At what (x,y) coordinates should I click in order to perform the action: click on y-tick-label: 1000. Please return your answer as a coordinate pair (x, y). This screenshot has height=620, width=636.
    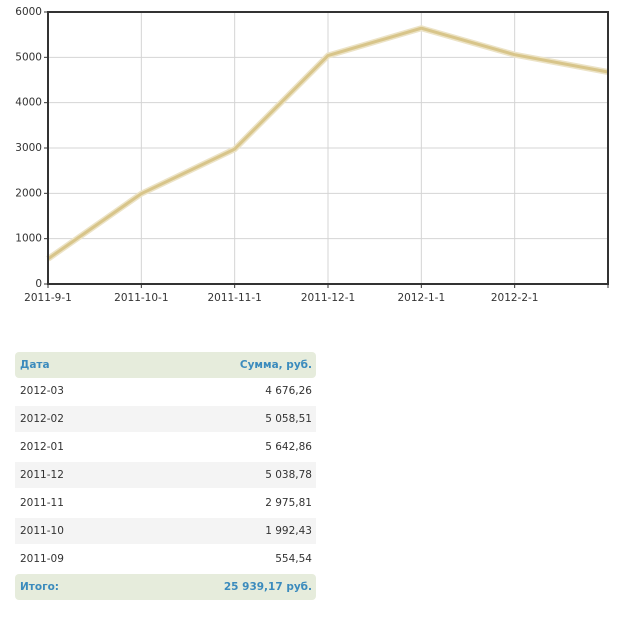
    Looking at the image, I should click on (28, 239).